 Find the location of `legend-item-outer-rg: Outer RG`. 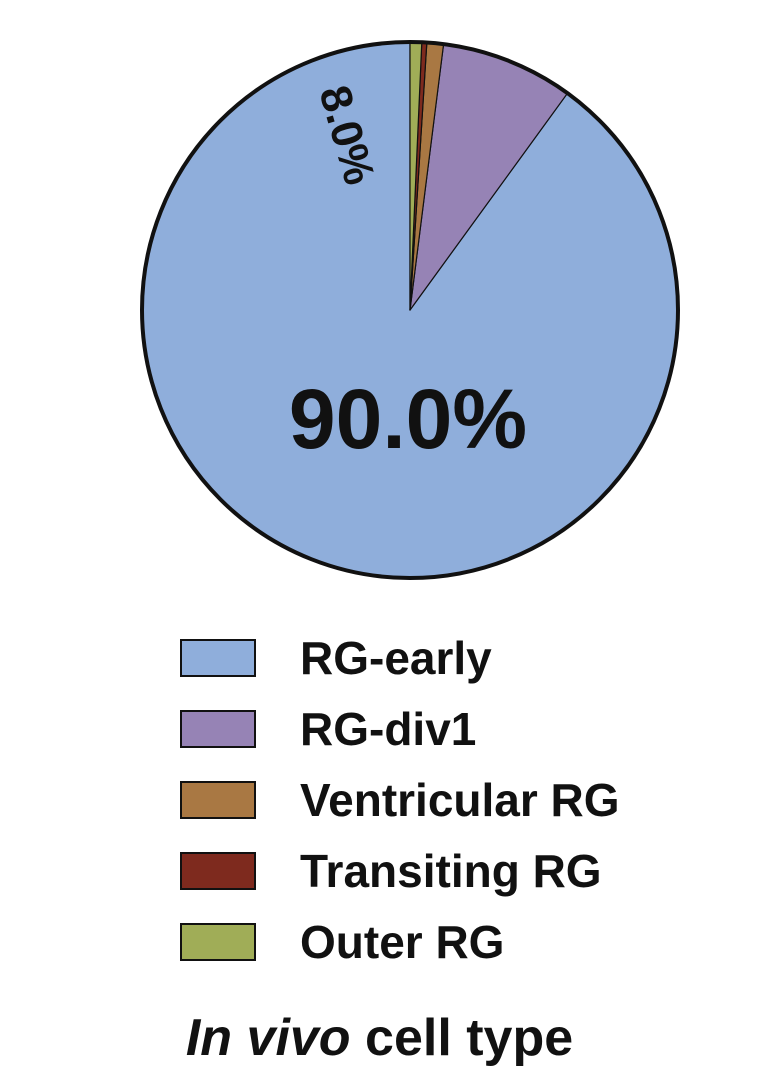

legend-item-outer-rg: Outer RG is located at coordinates (400, 941).